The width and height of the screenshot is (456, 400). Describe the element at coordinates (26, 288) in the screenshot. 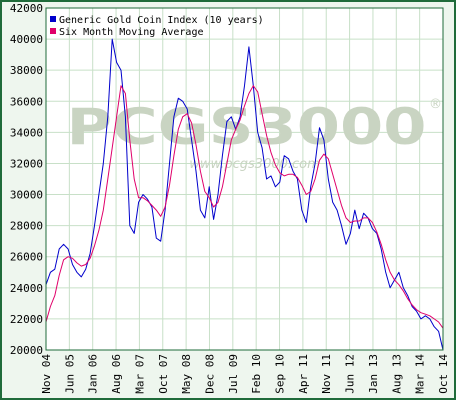

I see `y-tick-label: 24000` at that location.